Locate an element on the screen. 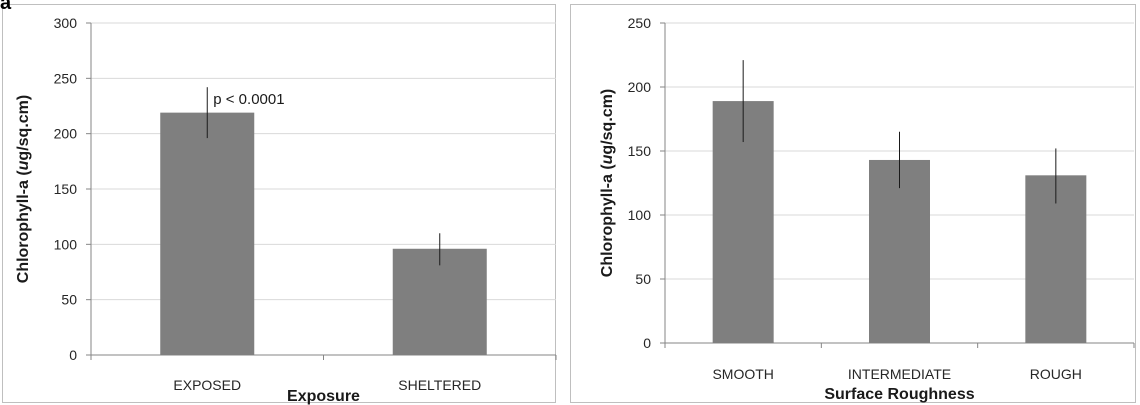 The width and height of the screenshot is (1140, 405). y-tick-label: 300 is located at coordinates (66, 23).